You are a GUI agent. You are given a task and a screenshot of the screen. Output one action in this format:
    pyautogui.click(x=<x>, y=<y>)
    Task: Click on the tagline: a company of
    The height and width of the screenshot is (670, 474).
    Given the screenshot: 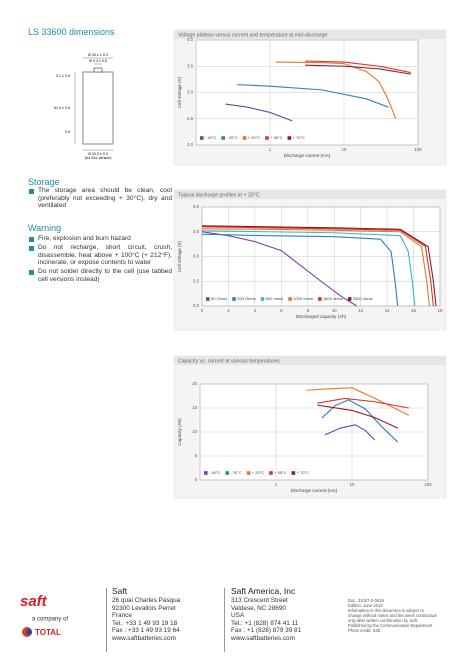 What is the action you would take?
    pyautogui.click(x=50, y=620)
    